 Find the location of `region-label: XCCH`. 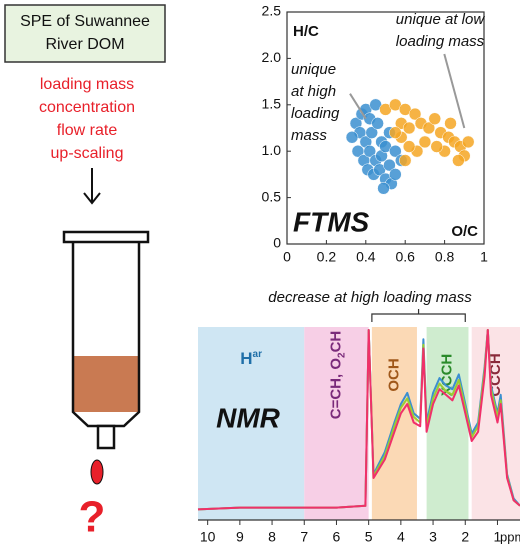

region-label: XCCH is located at coordinates (447, 375).